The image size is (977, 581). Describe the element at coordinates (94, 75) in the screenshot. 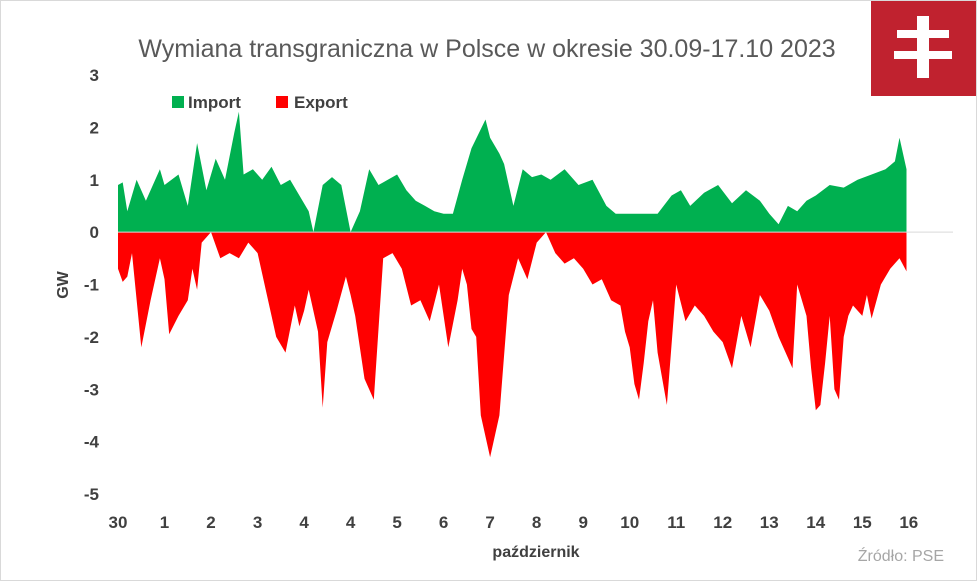

I see `y-tick-label: 3` at that location.